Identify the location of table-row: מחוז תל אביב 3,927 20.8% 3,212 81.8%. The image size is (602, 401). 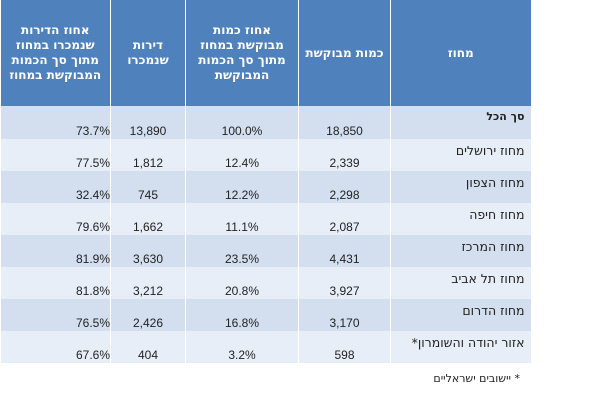
(265, 283).